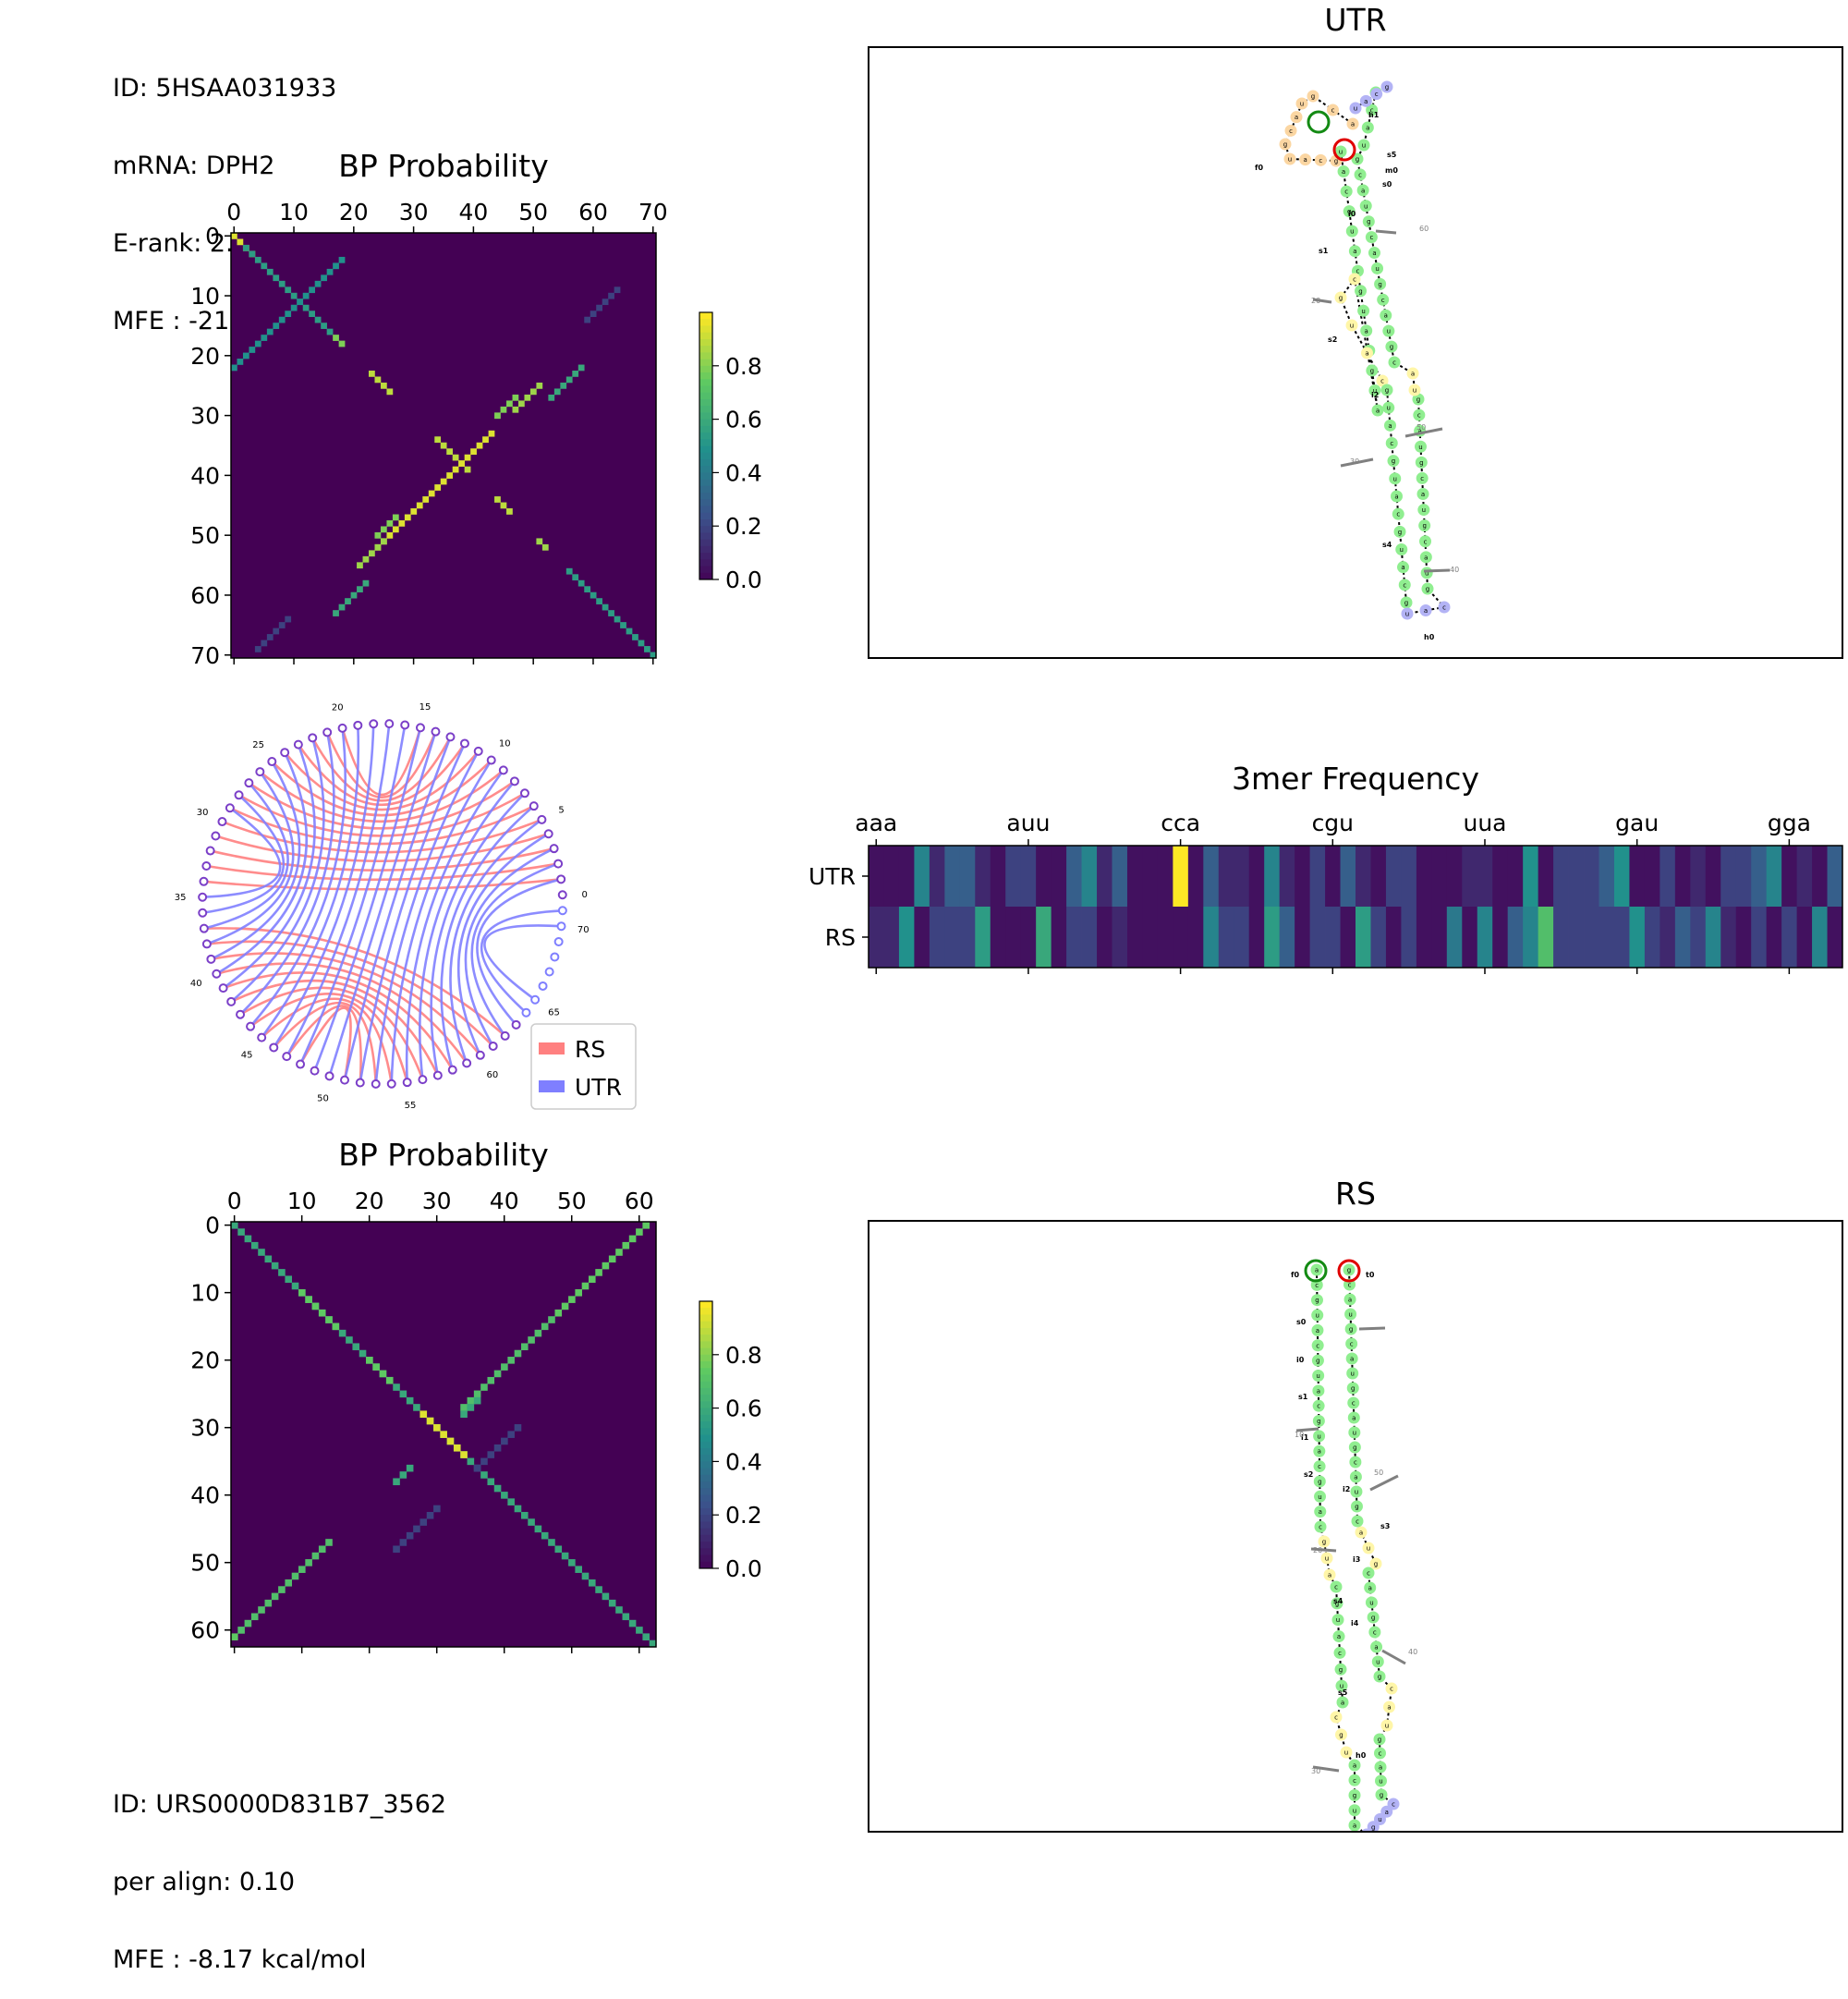 The width and height of the screenshot is (1848, 1999). I want to click on colorbar-tick-label: 0.4, so click(743, 472).